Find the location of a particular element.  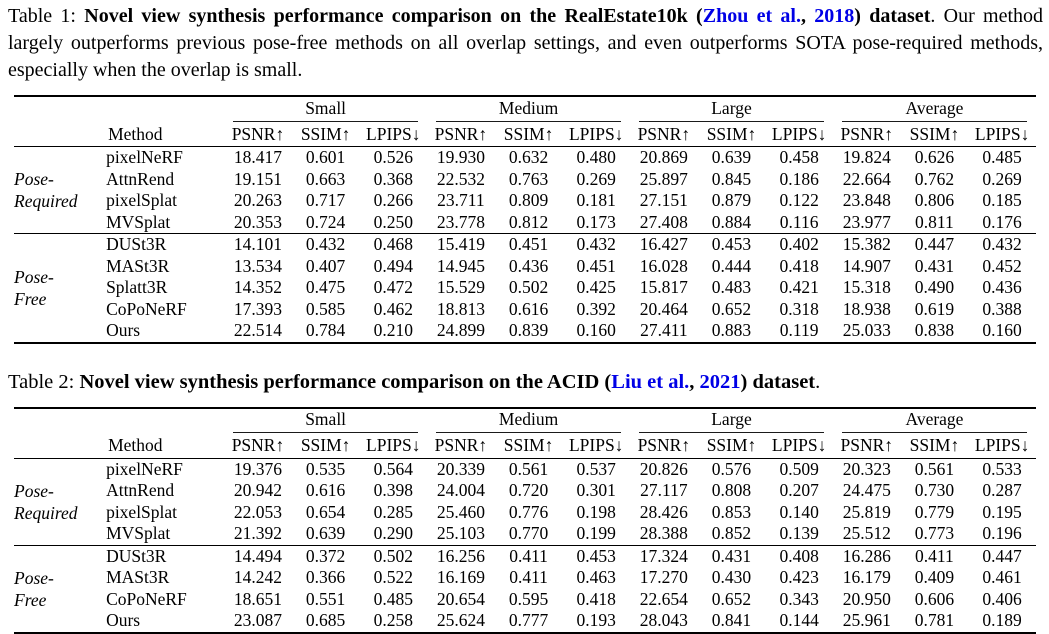

metric-value-cell: 0.845 is located at coordinates (731, 178).